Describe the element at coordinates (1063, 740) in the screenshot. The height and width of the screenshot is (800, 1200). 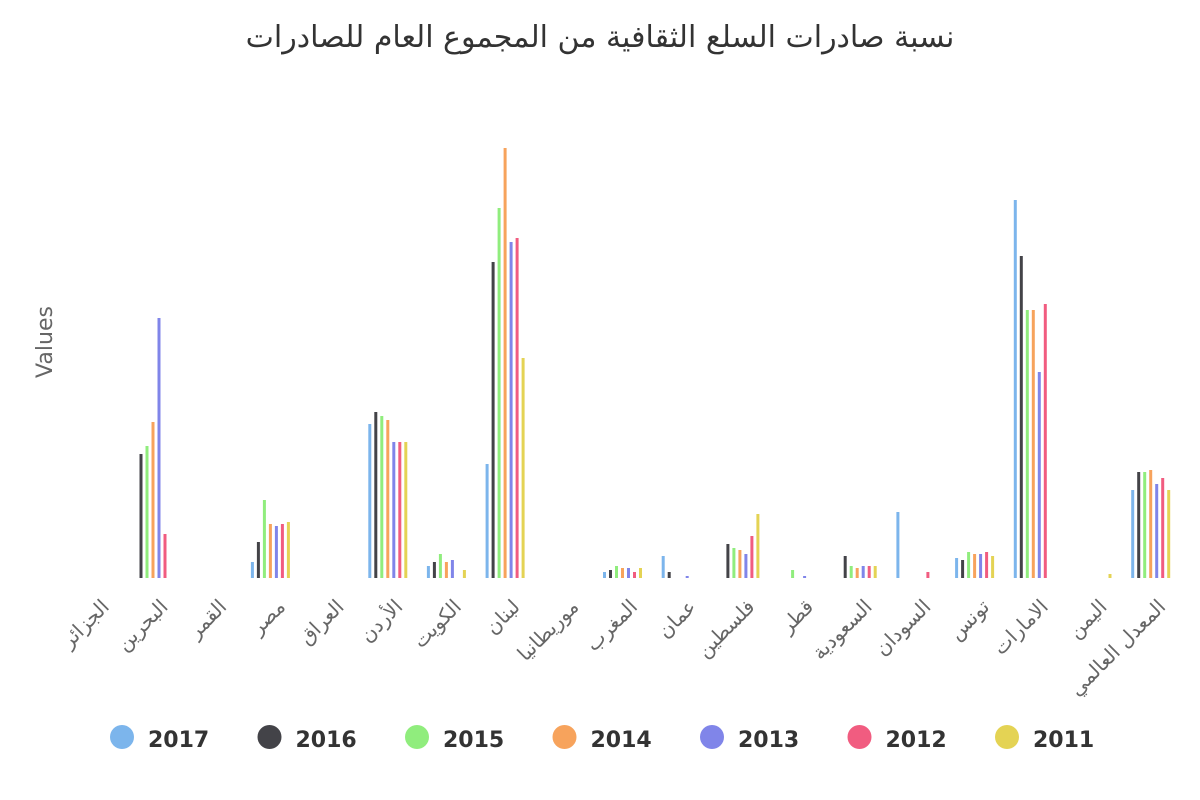
I see `legend-label: 2011` at that location.